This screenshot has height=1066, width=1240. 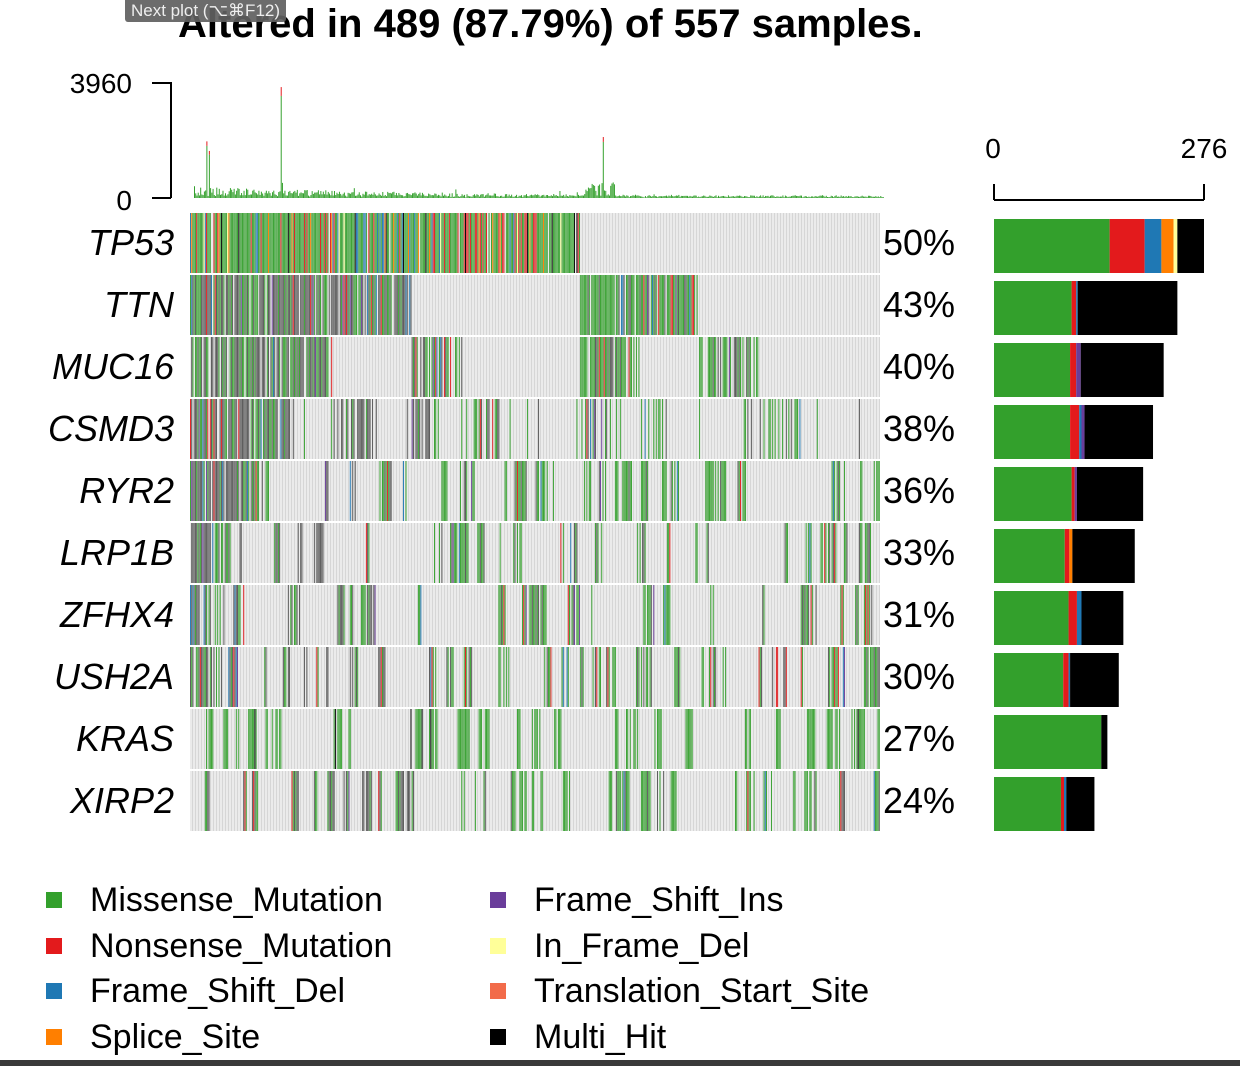 I want to click on legend-item: Splice_Site, so click(x=153, y=1037).